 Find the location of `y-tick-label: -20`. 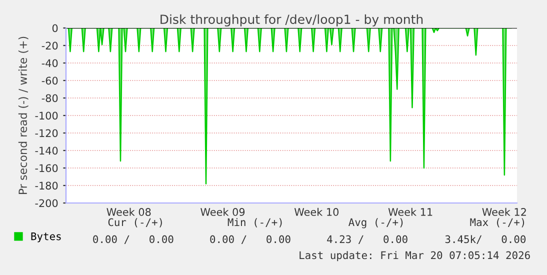

y-tick-label: -20 is located at coordinates (50, 46).